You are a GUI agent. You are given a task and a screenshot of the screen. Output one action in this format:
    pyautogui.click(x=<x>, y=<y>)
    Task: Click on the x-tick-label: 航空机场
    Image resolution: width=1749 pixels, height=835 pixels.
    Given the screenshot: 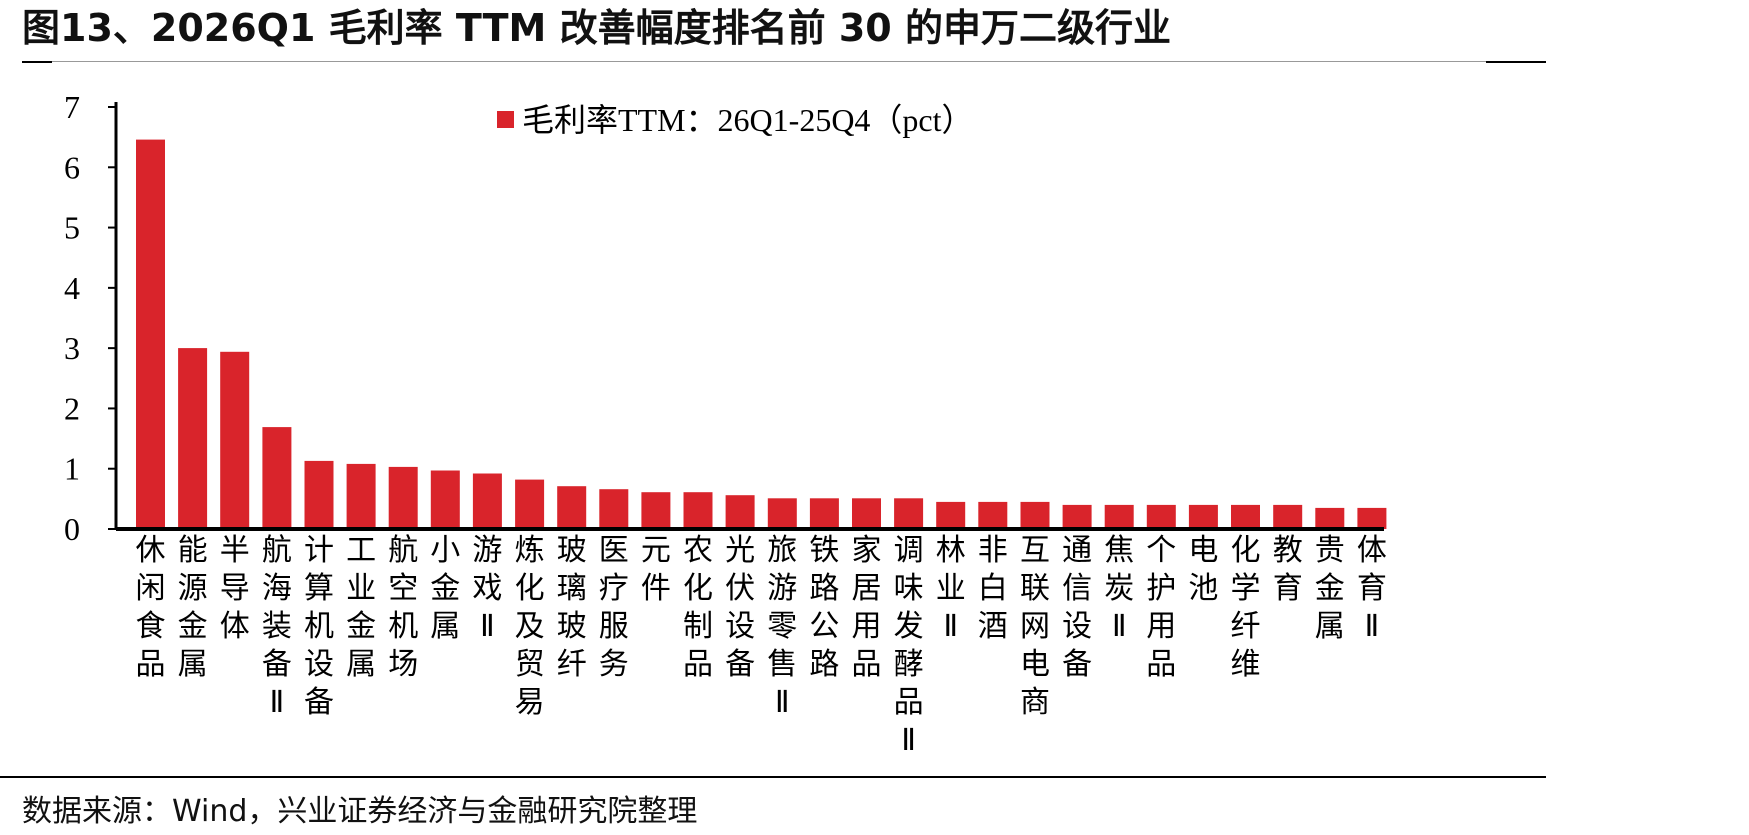 What is the action you would take?
    pyautogui.click(x=403, y=607)
    